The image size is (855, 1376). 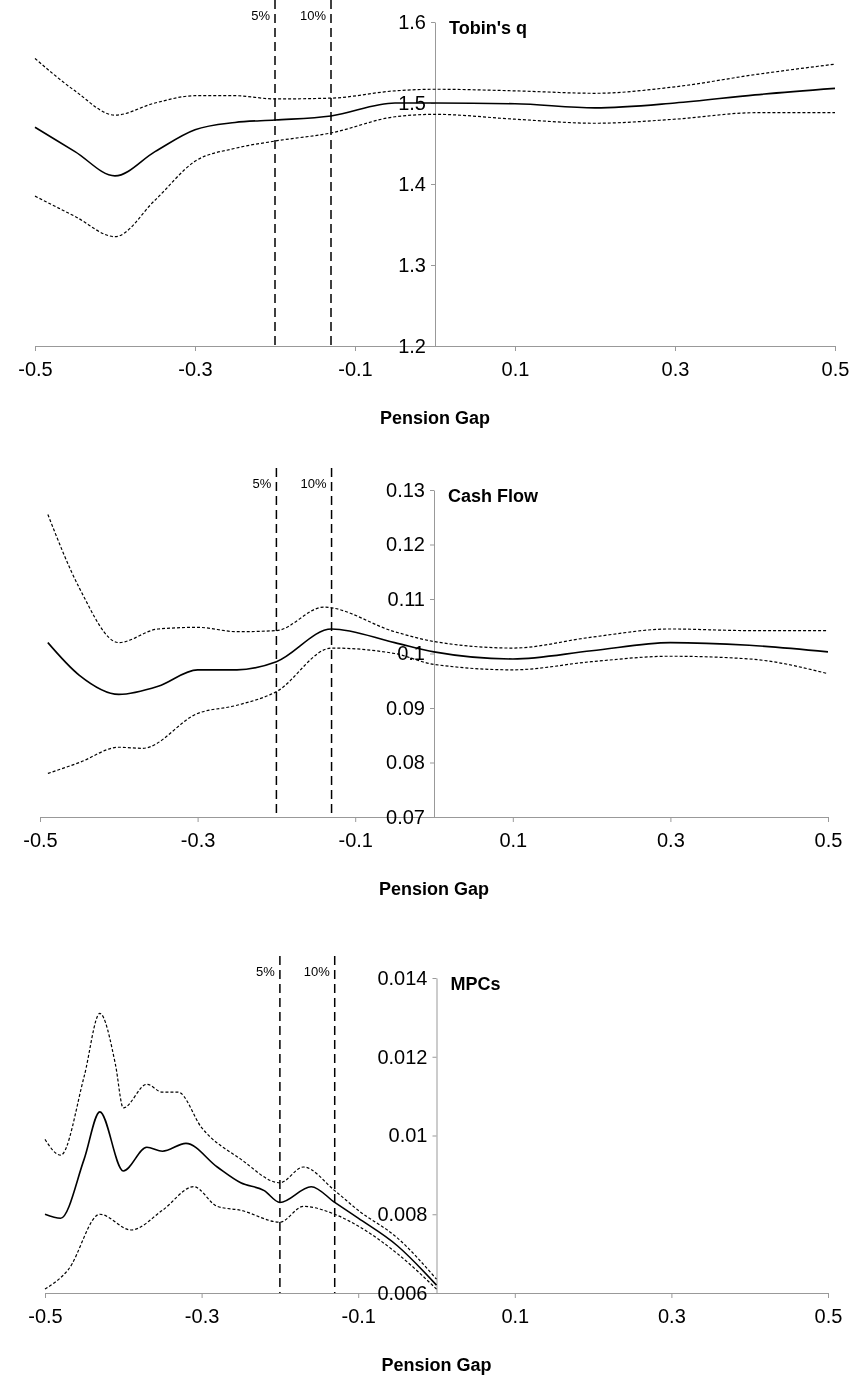 What do you see at coordinates (475, 984) in the screenshot?
I see `chart-title: MPCs` at bounding box center [475, 984].